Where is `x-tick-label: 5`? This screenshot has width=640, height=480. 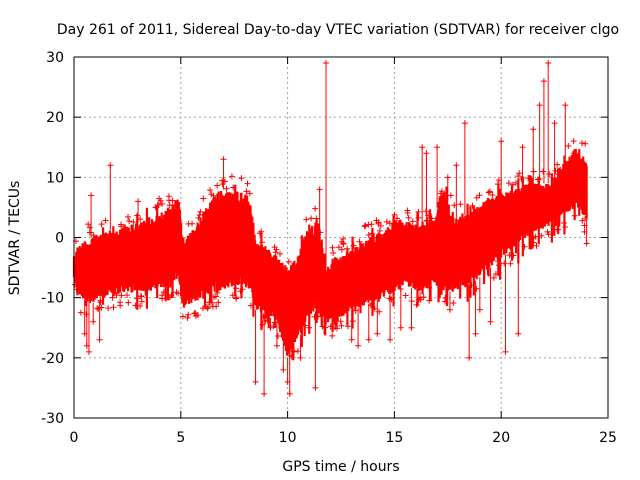 x-tick-label: 5 is located at coordinates (180, 438).